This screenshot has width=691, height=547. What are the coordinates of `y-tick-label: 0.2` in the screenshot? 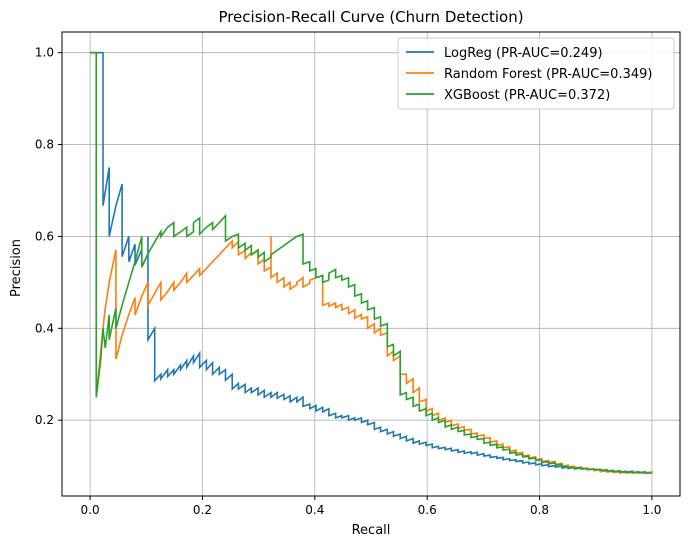 It's located at (44, 420).